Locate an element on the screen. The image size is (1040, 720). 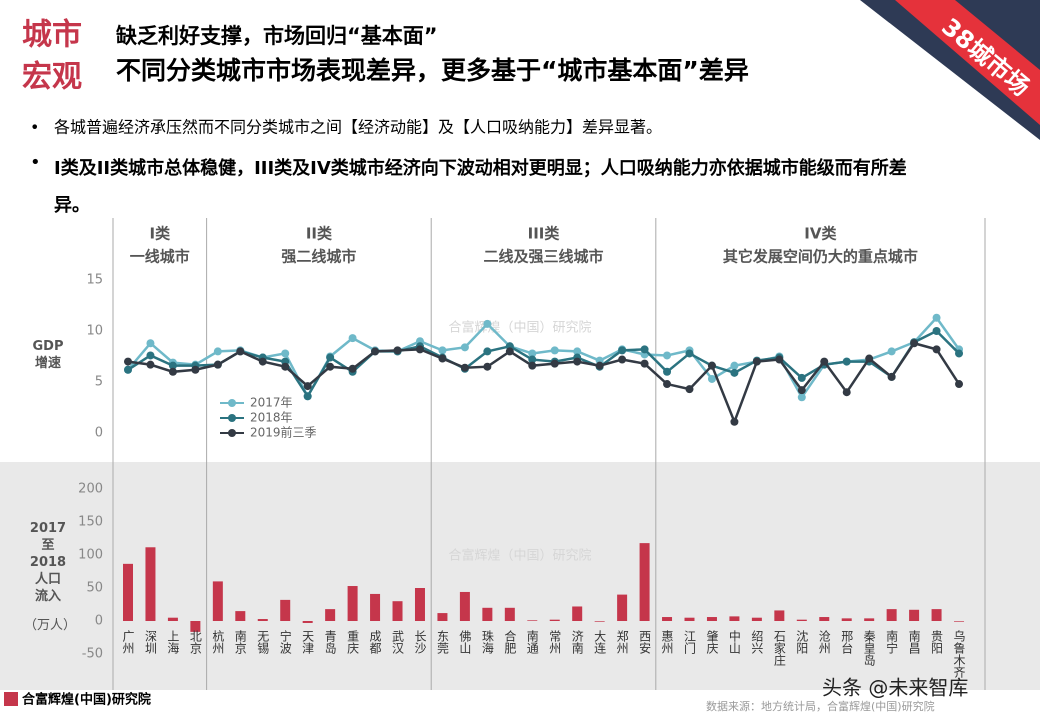
x-tick-label: 上海 is located at coordinates (172, 642).